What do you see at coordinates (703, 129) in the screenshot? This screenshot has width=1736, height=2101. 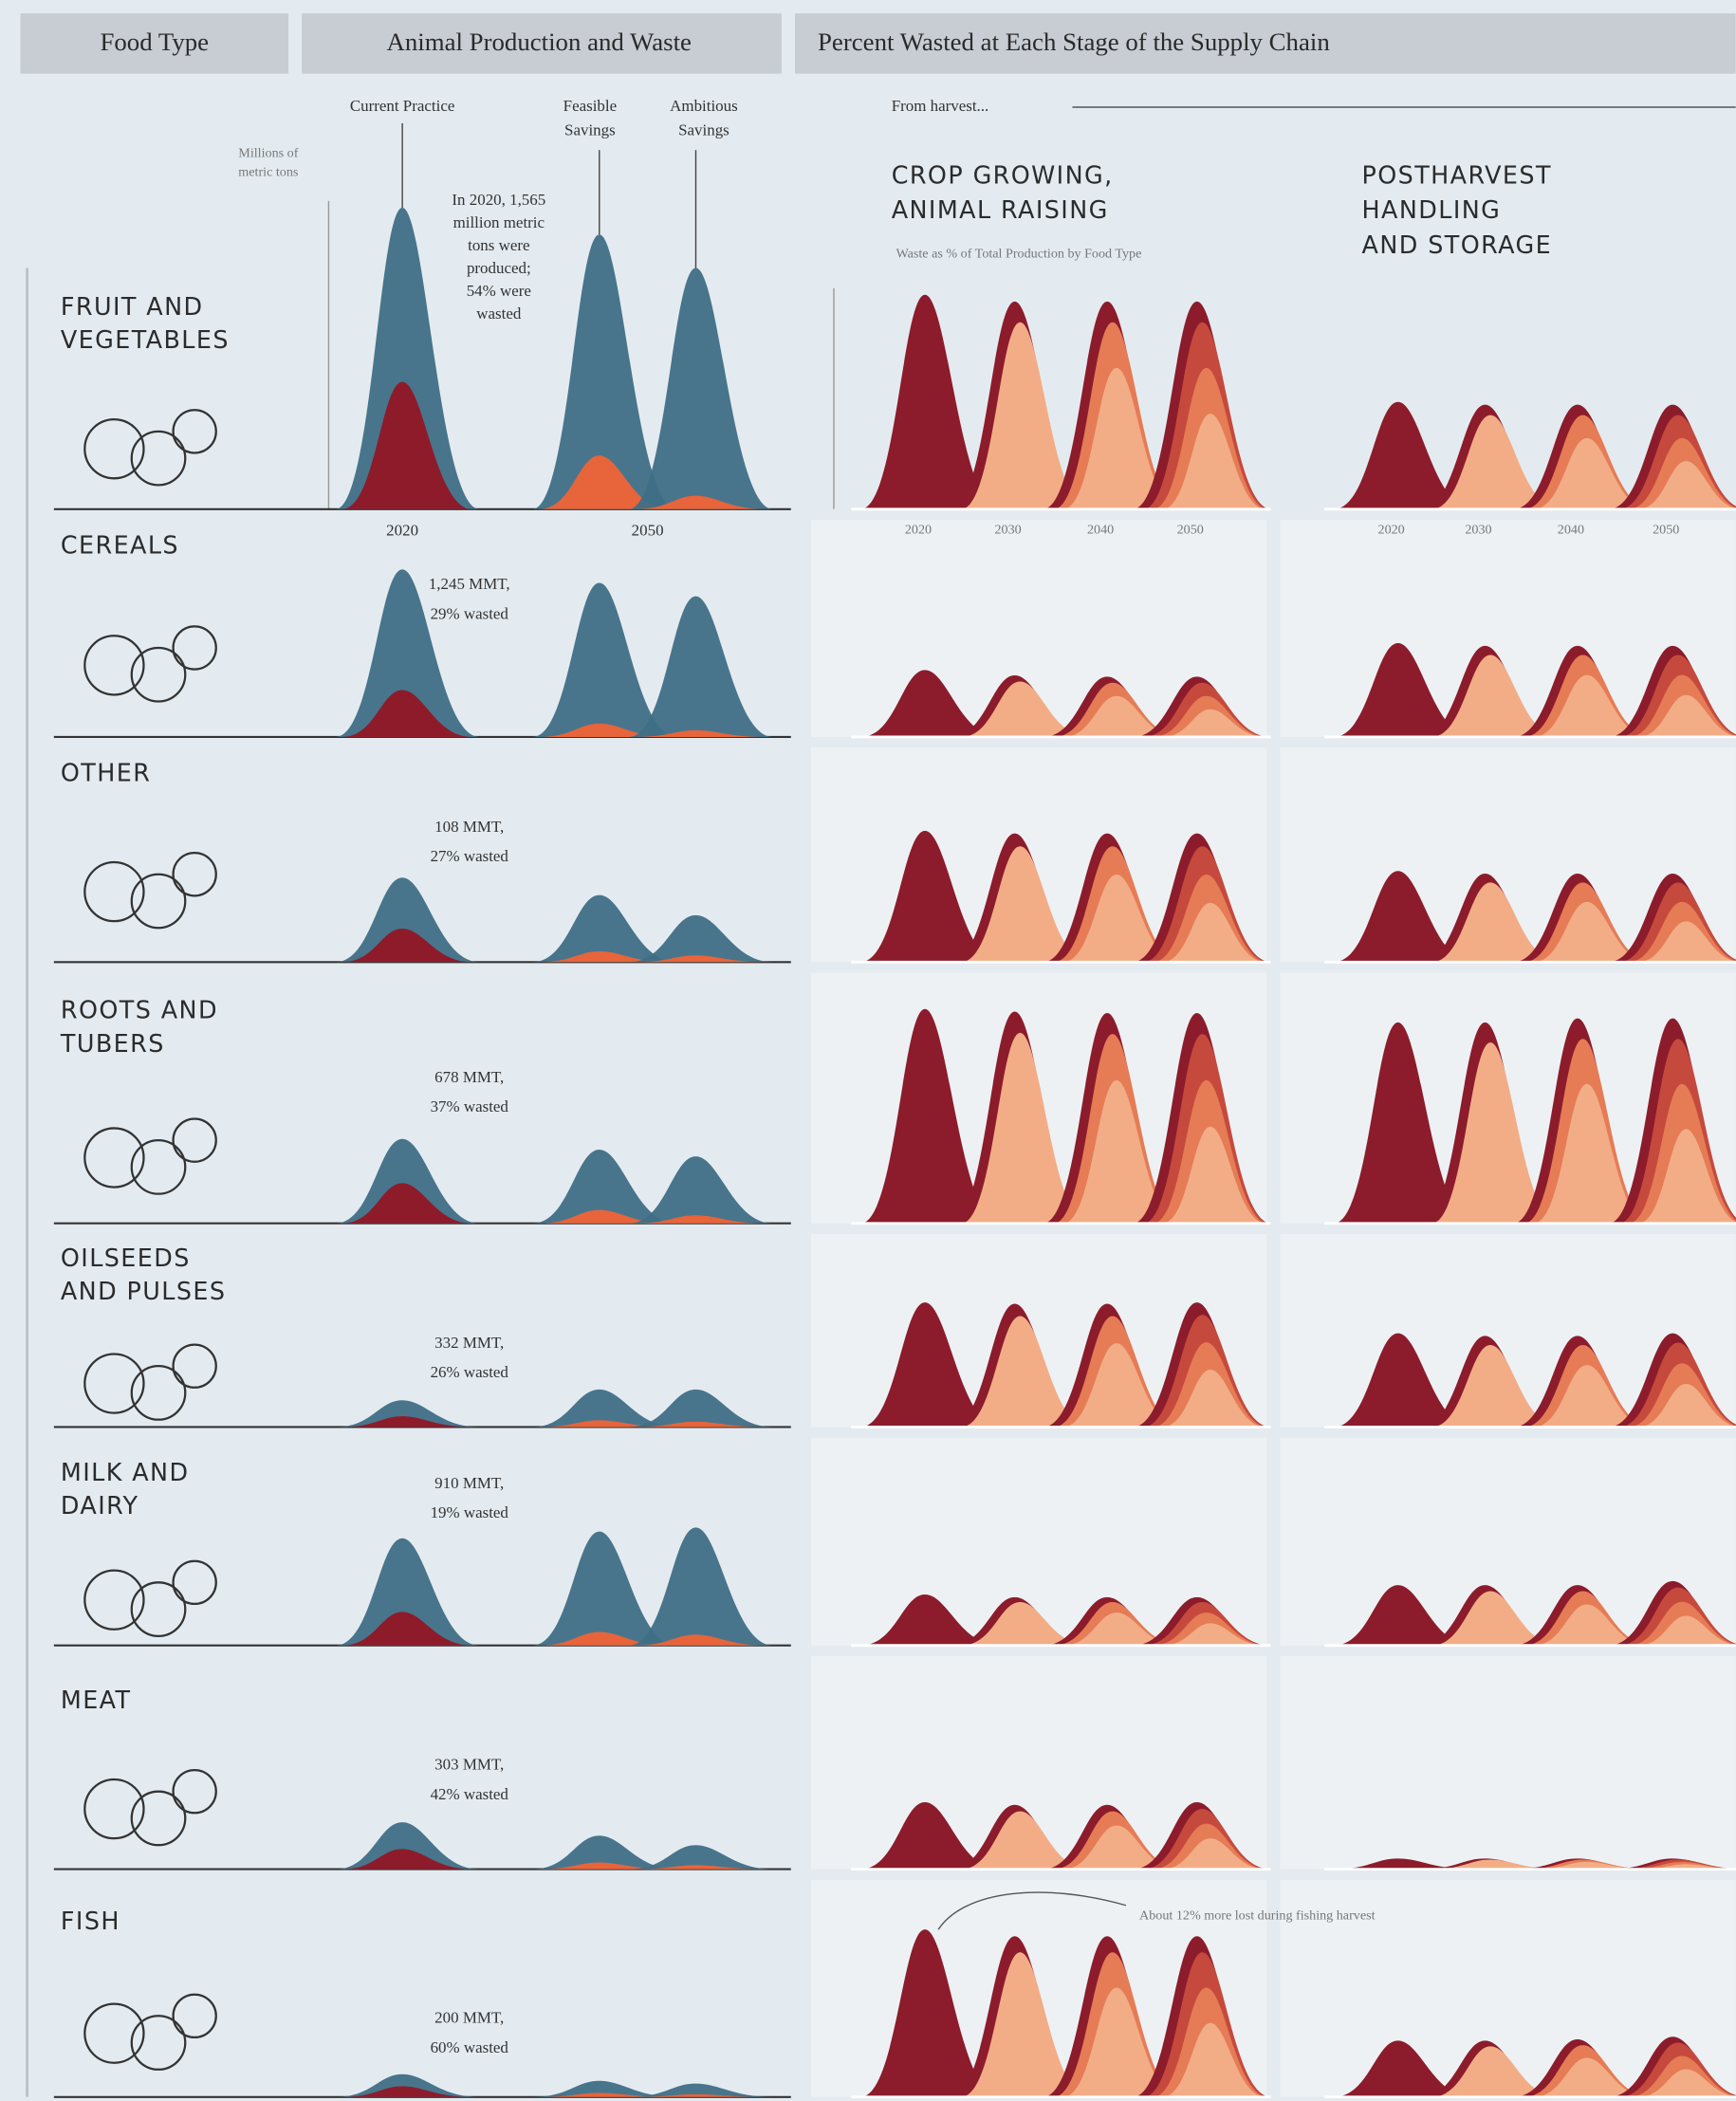 I see `scenario-label: Savings` at bounding box center [703, 129].